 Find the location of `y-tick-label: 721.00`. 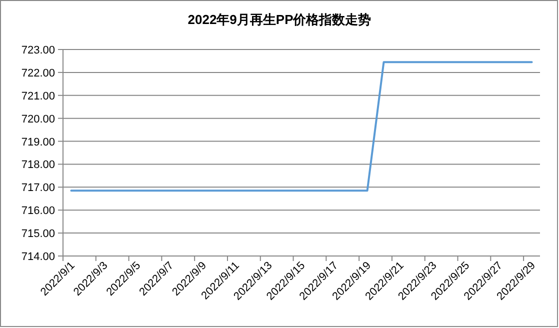

y-tick-label: 721.00 is located at coordinates (38, 96).